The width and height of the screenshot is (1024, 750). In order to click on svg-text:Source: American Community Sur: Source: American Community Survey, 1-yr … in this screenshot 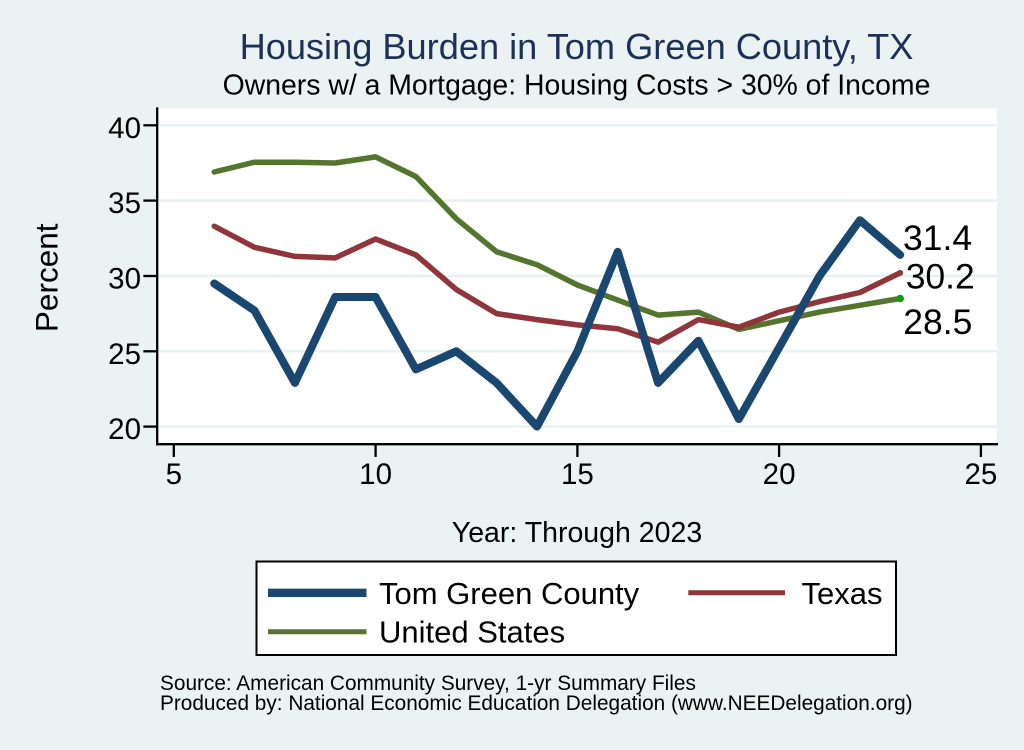, I will do `click(428, 683)`.